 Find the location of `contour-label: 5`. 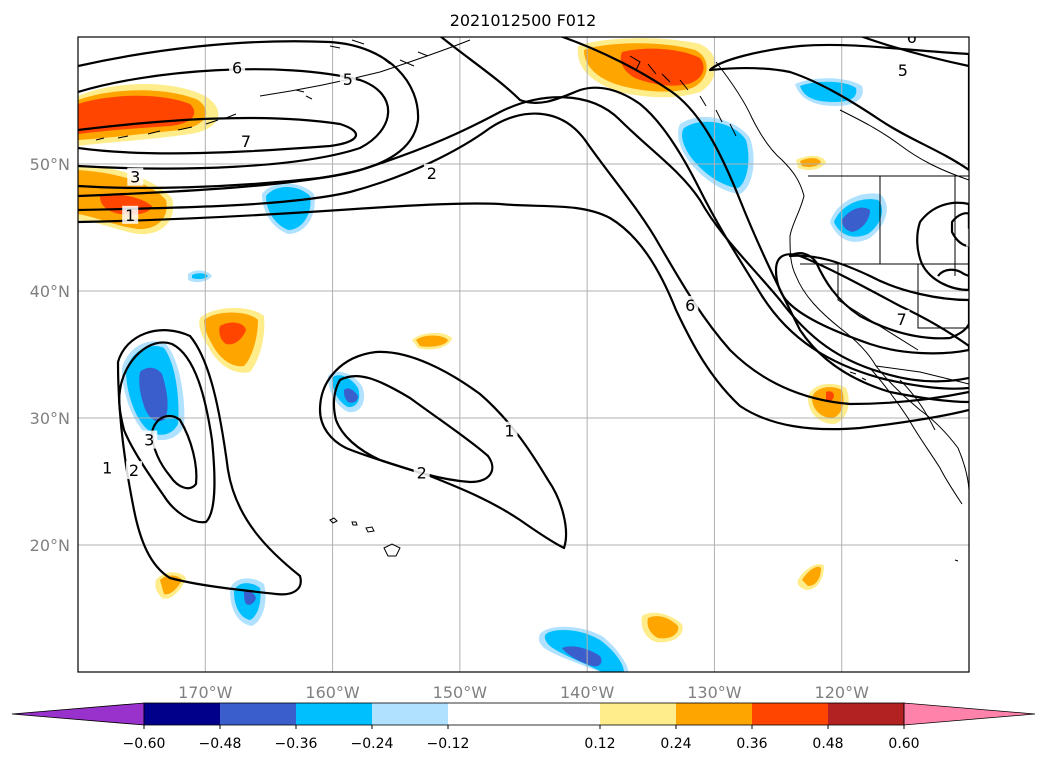

contour-label: 5 is located at coordinates (903, 70).